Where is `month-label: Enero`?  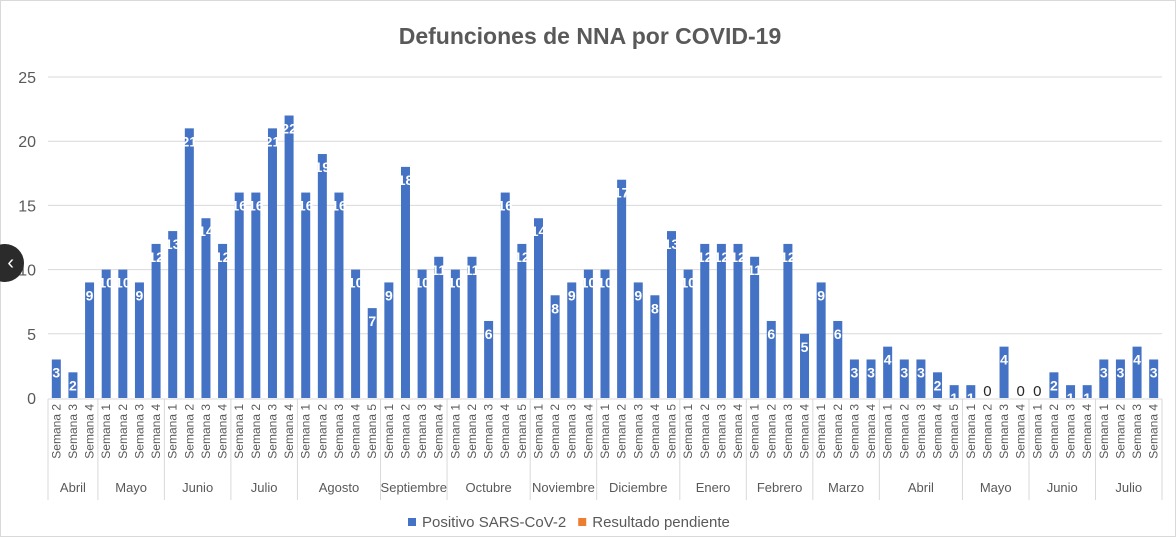 month-label: Enero is located at coordinates (713, 487).